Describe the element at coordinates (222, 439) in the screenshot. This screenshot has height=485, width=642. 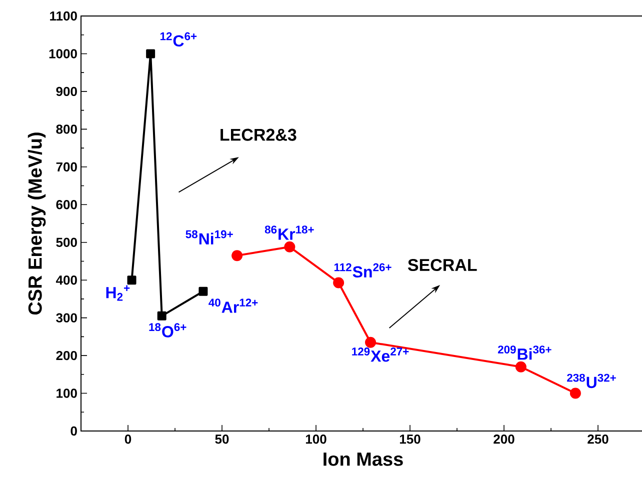
I see `x-tick-label: 50` at that location.